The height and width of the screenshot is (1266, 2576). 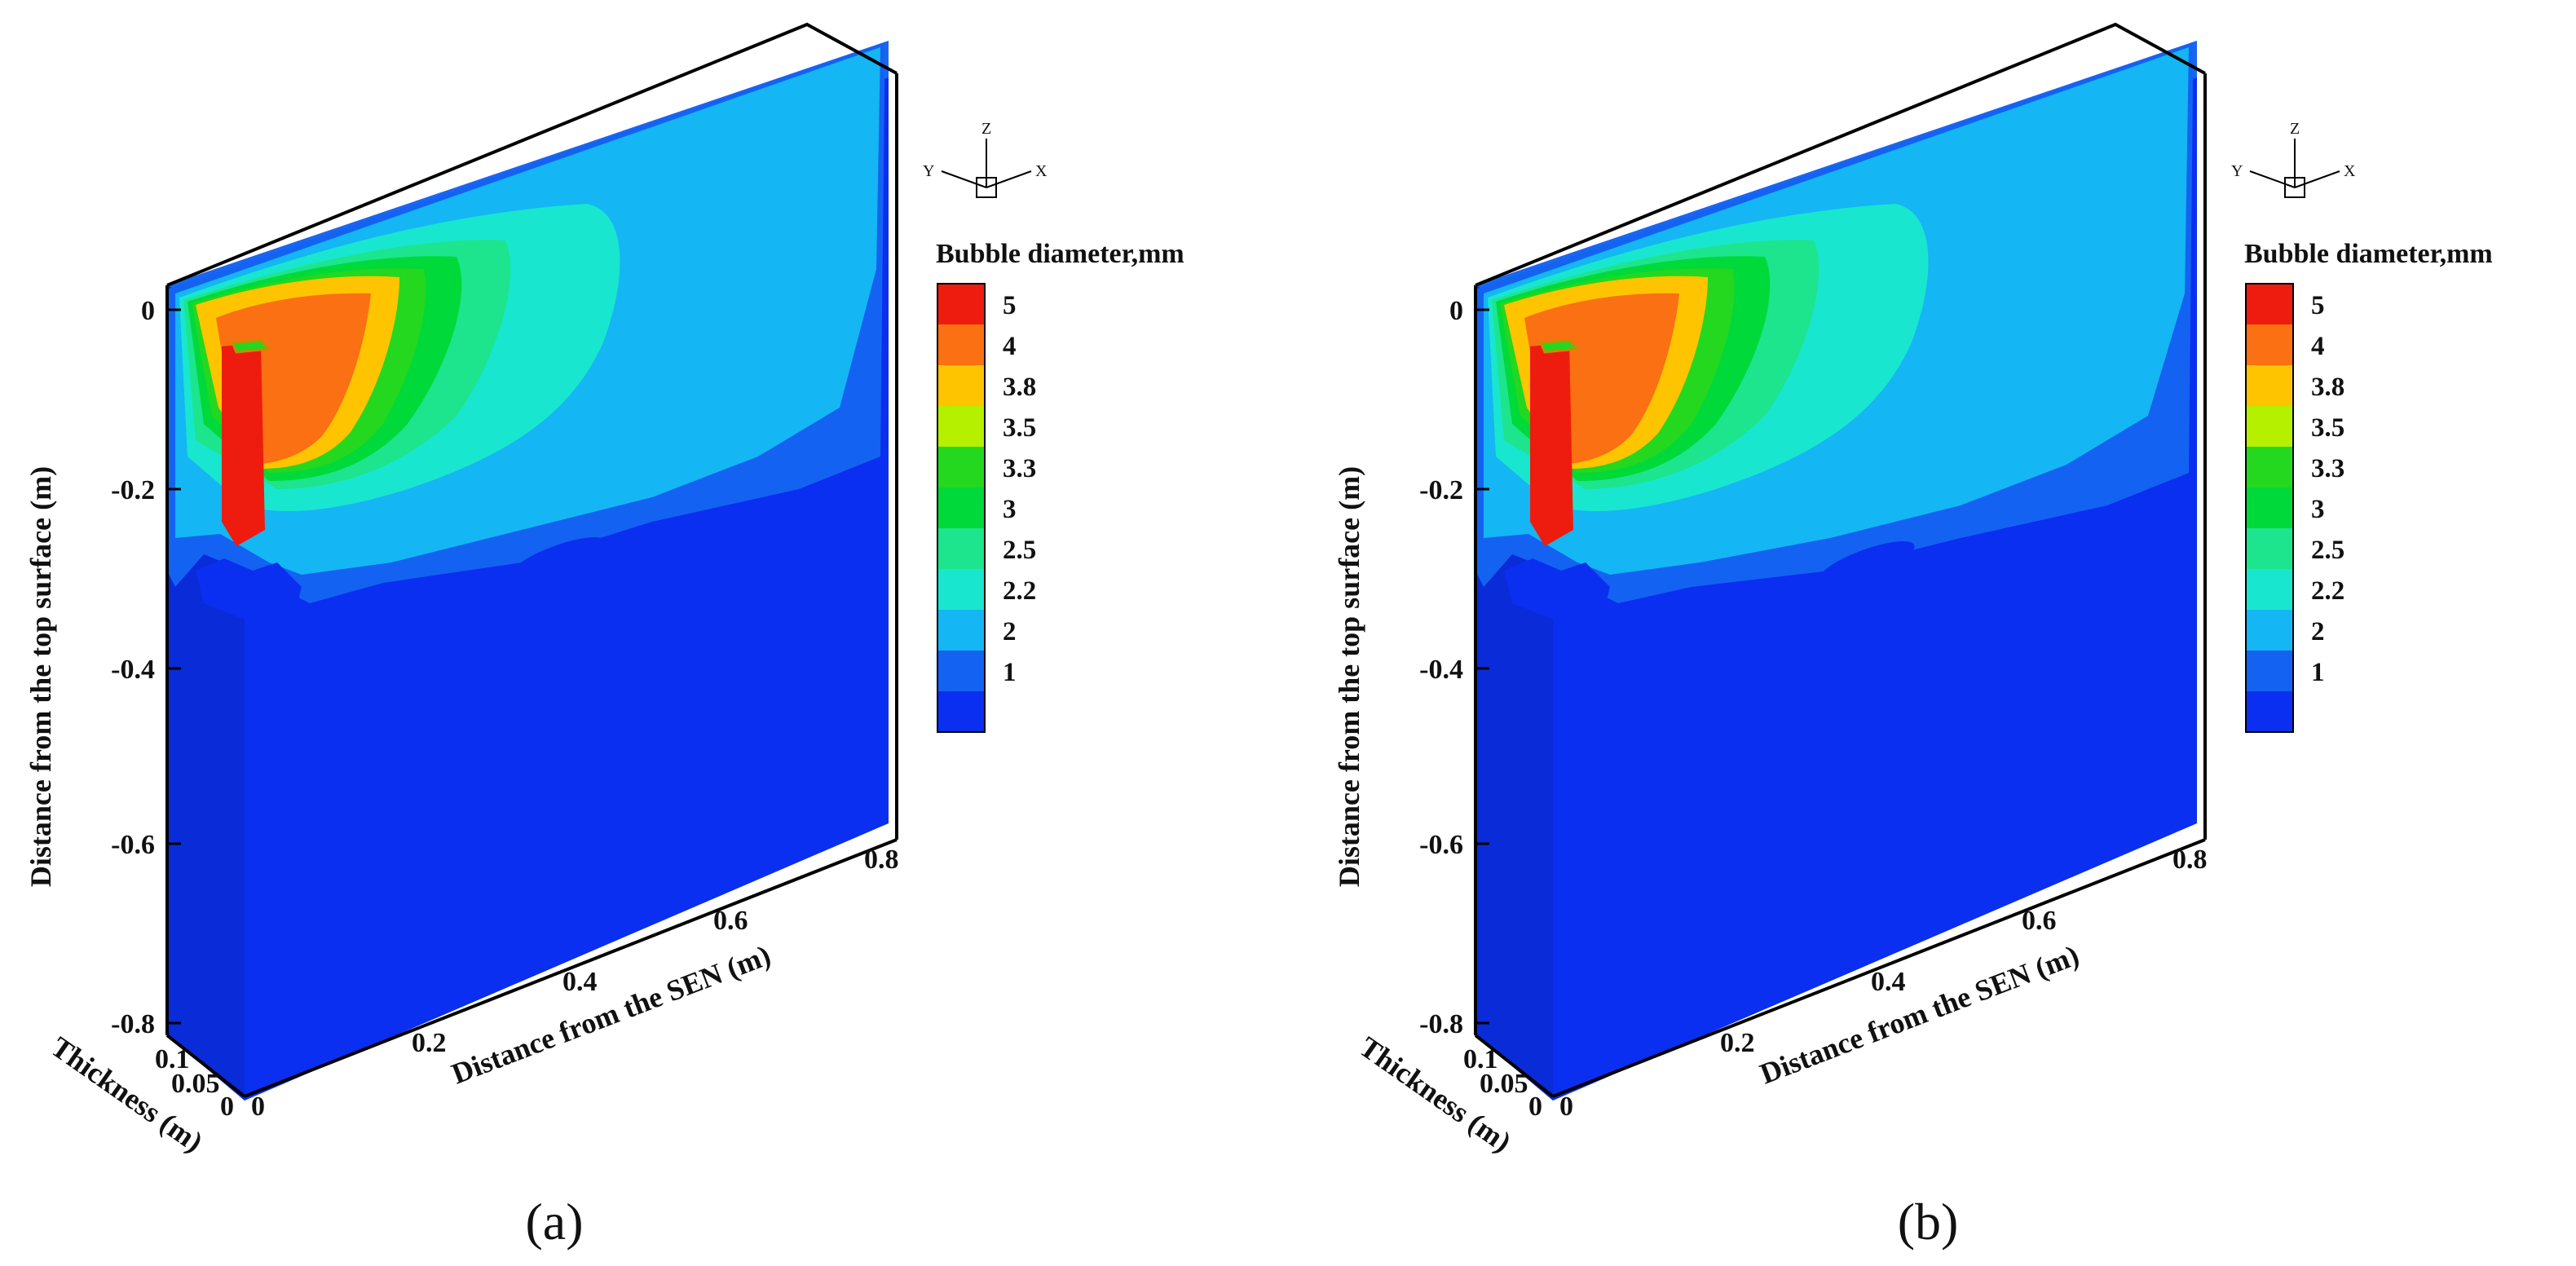 I want to click on z-tick-label-0: 0, so click(x=1456, y=311).